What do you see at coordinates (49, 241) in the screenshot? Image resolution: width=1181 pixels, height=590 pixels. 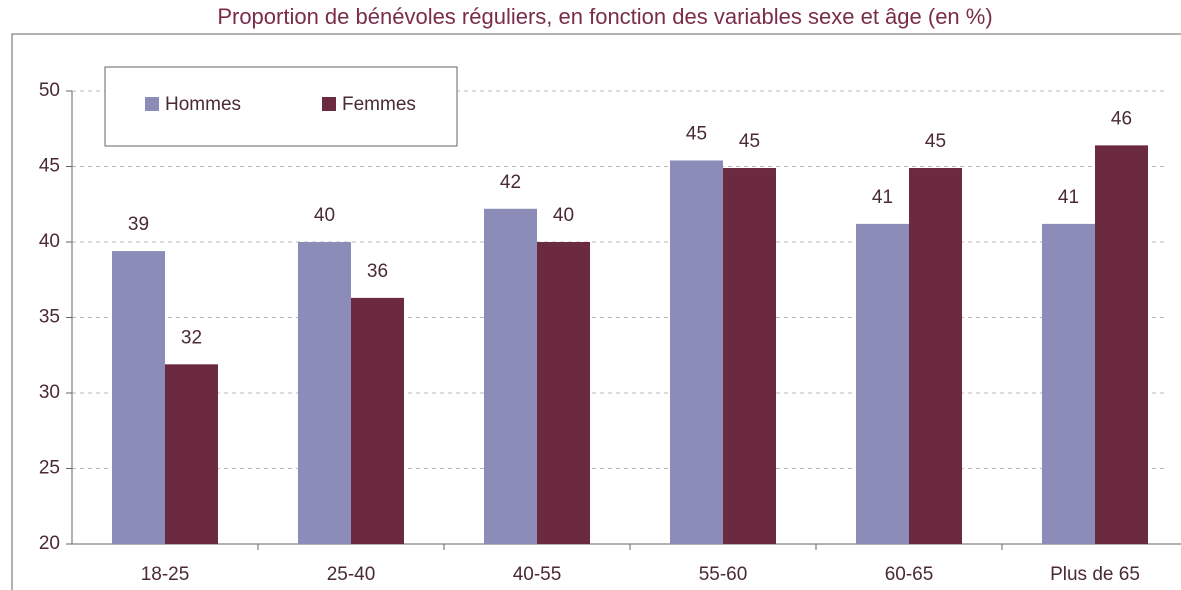 I see `y-tick-label: 40` at bounding box center [49, 241].